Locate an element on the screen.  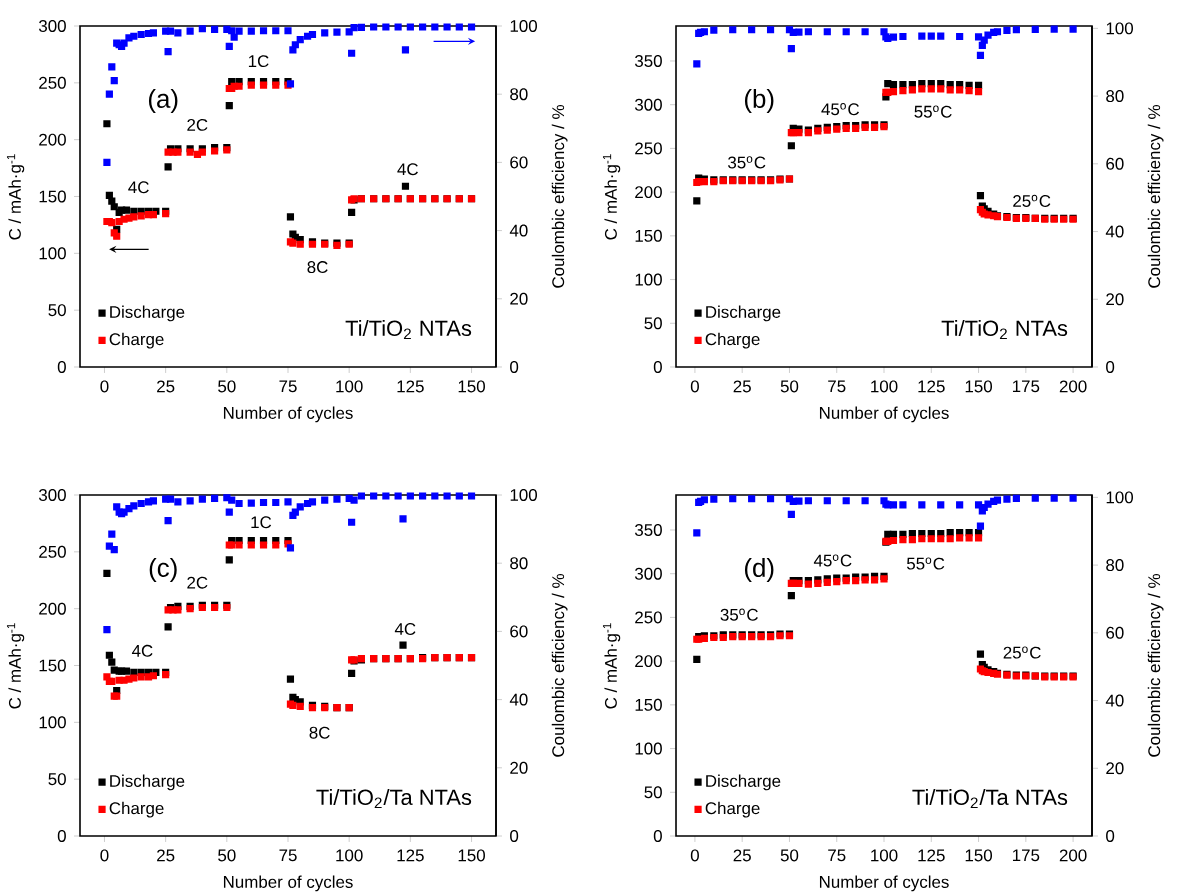
annotation: 1C is located at coordinates (258, 61).